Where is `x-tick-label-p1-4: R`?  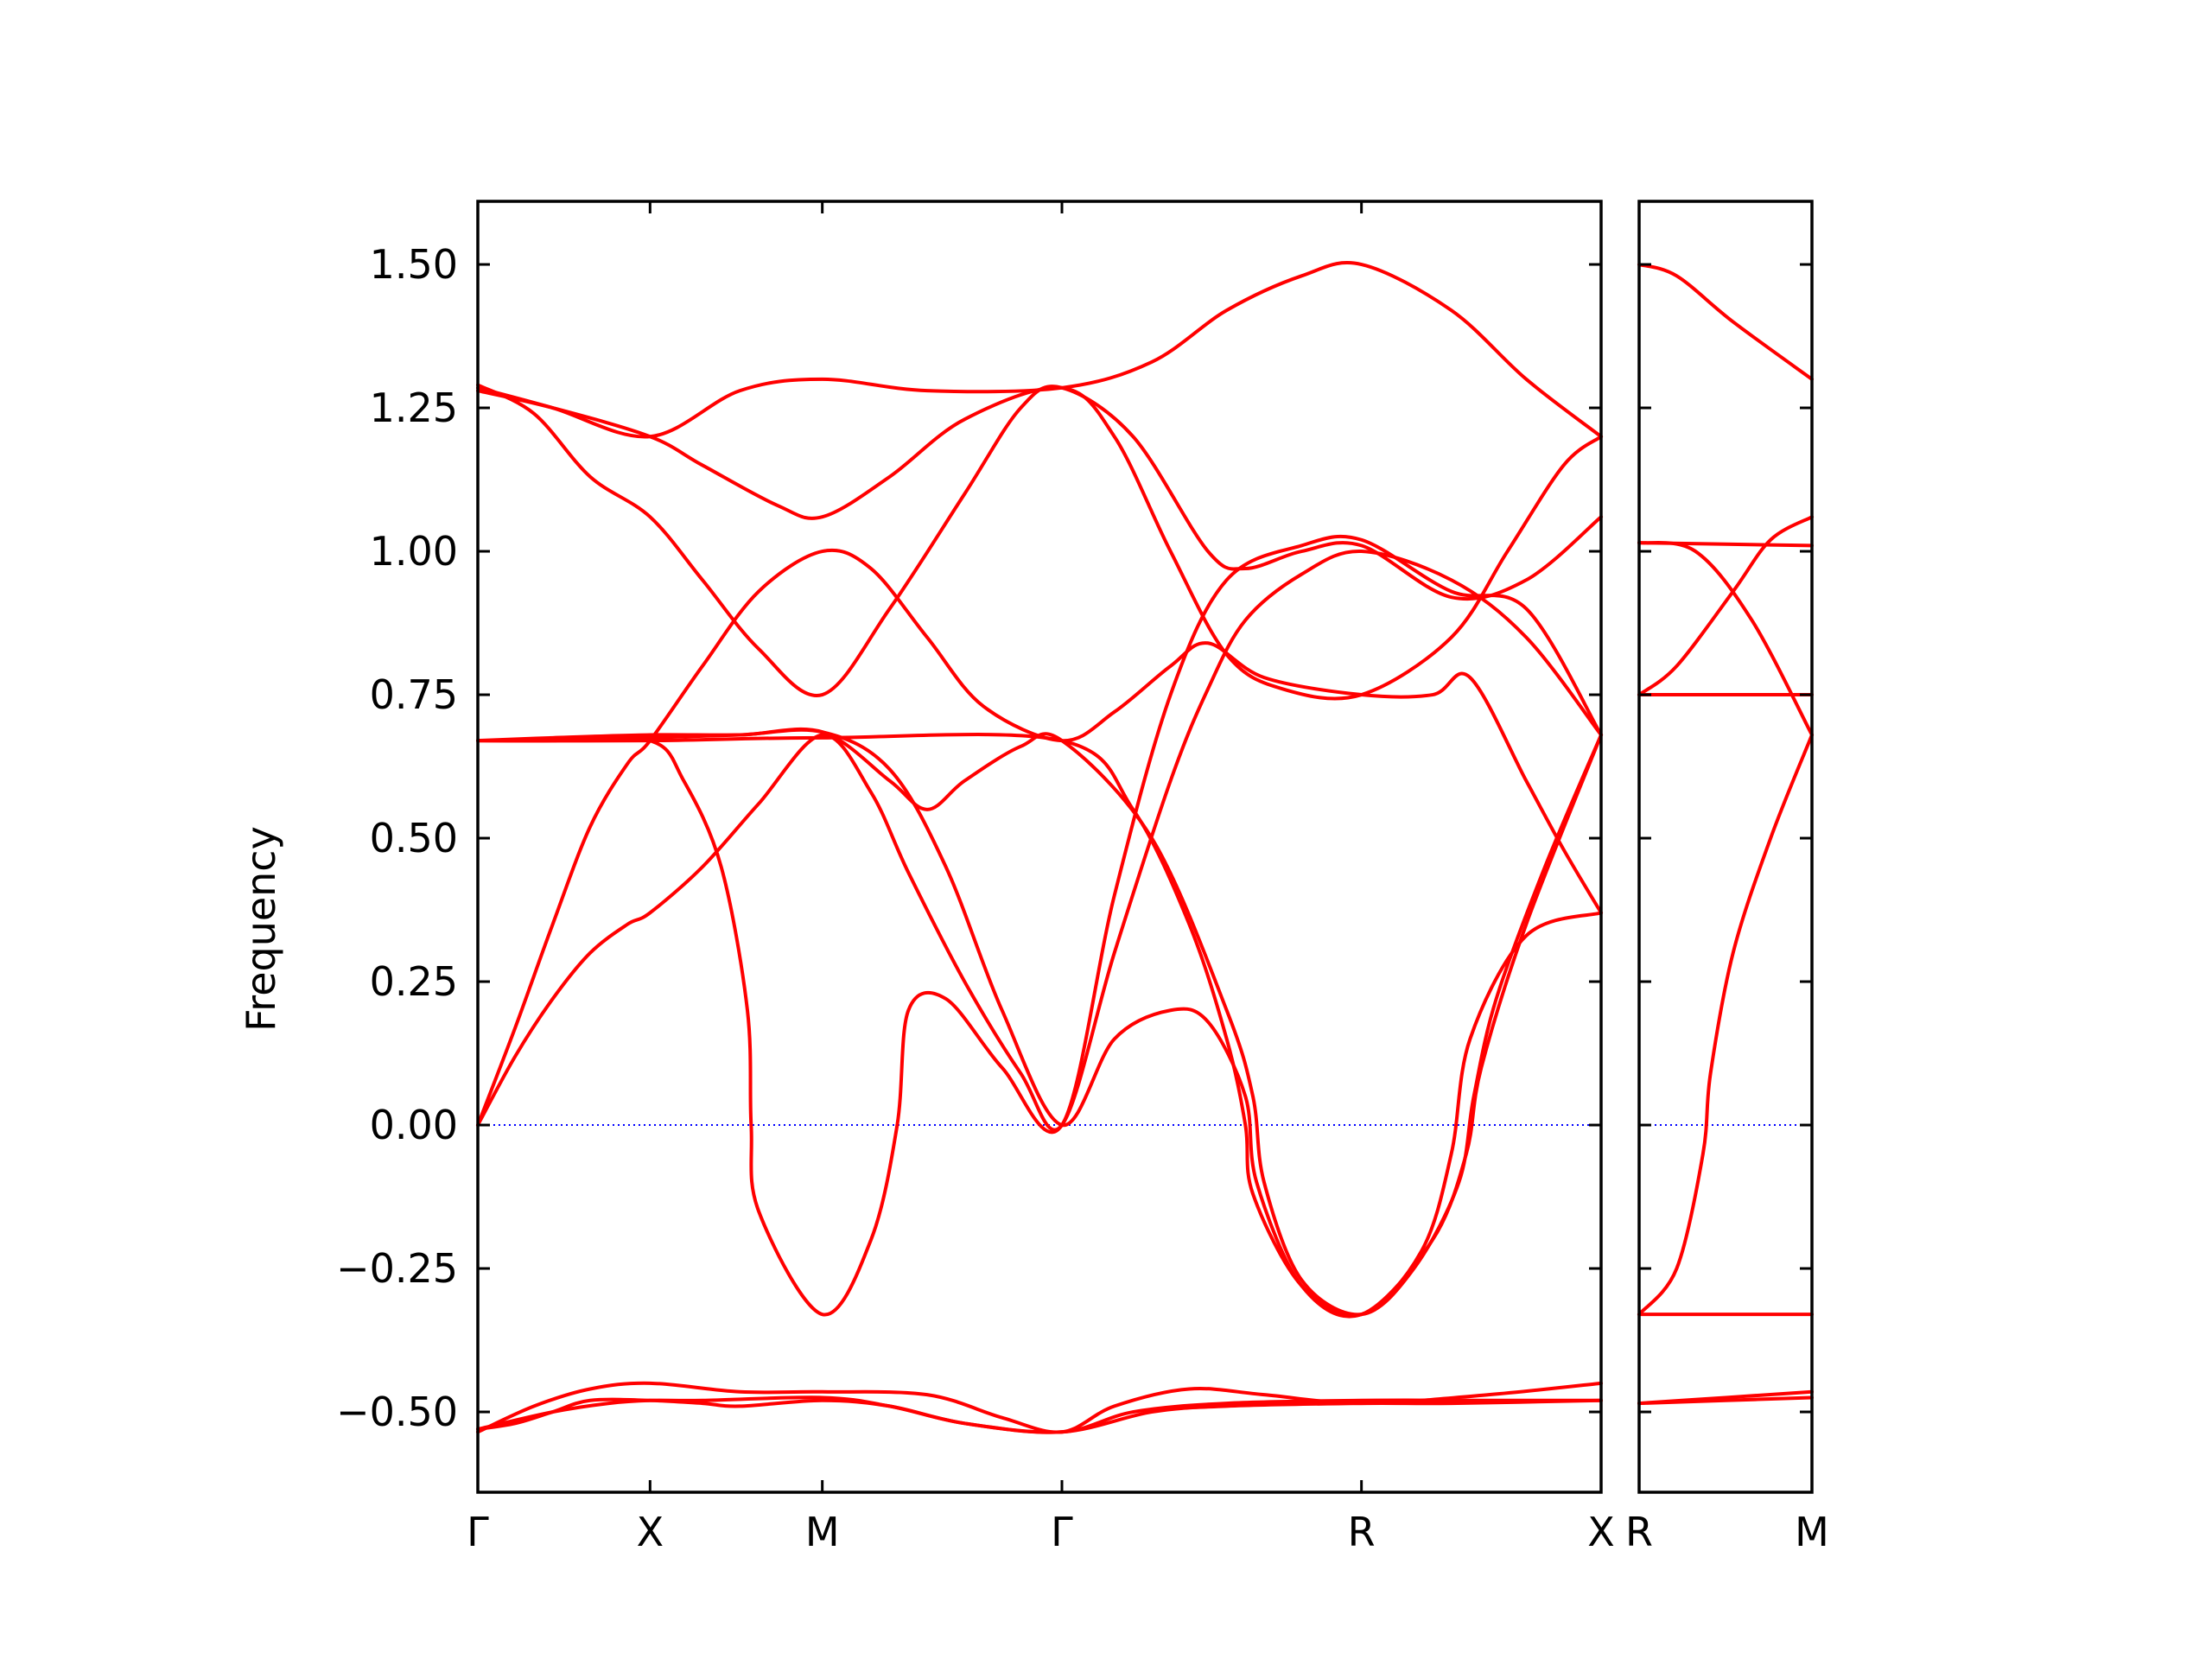
x-tick-label-p1-4: R is located at coordinates (1362, 1532).